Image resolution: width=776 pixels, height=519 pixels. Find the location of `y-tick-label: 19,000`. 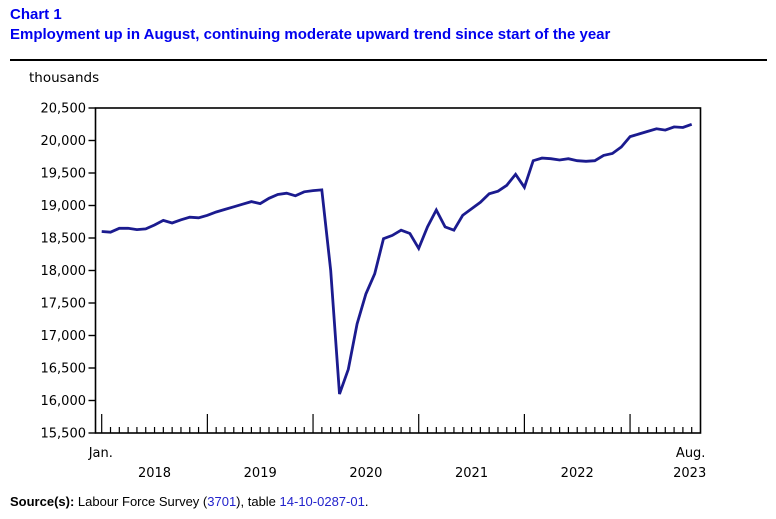

y-tick-label: 19,000 is located at coordinates (64, 206).